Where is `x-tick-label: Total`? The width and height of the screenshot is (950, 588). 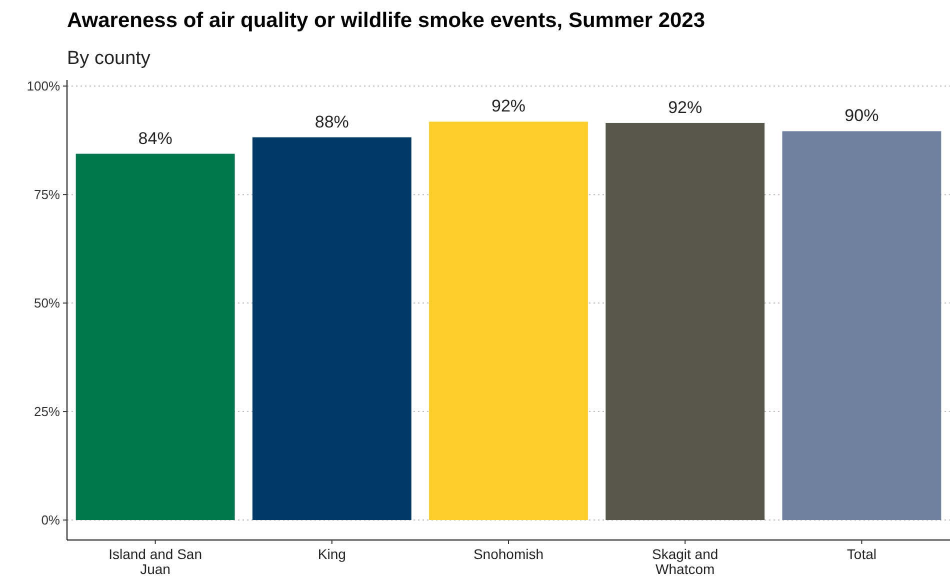
x-tick-label: Total is located at coordinates (861, 554).